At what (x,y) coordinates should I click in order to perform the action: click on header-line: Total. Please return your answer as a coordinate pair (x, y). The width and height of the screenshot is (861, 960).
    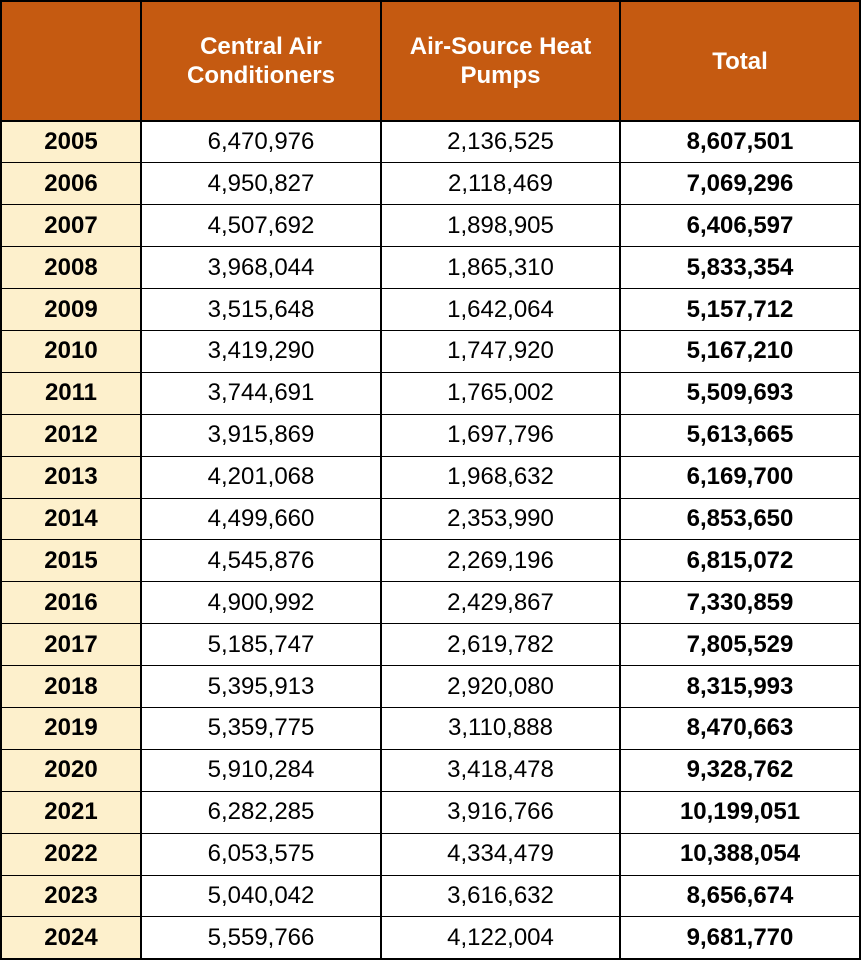
    Looking at the image, I should click on (740, 61).